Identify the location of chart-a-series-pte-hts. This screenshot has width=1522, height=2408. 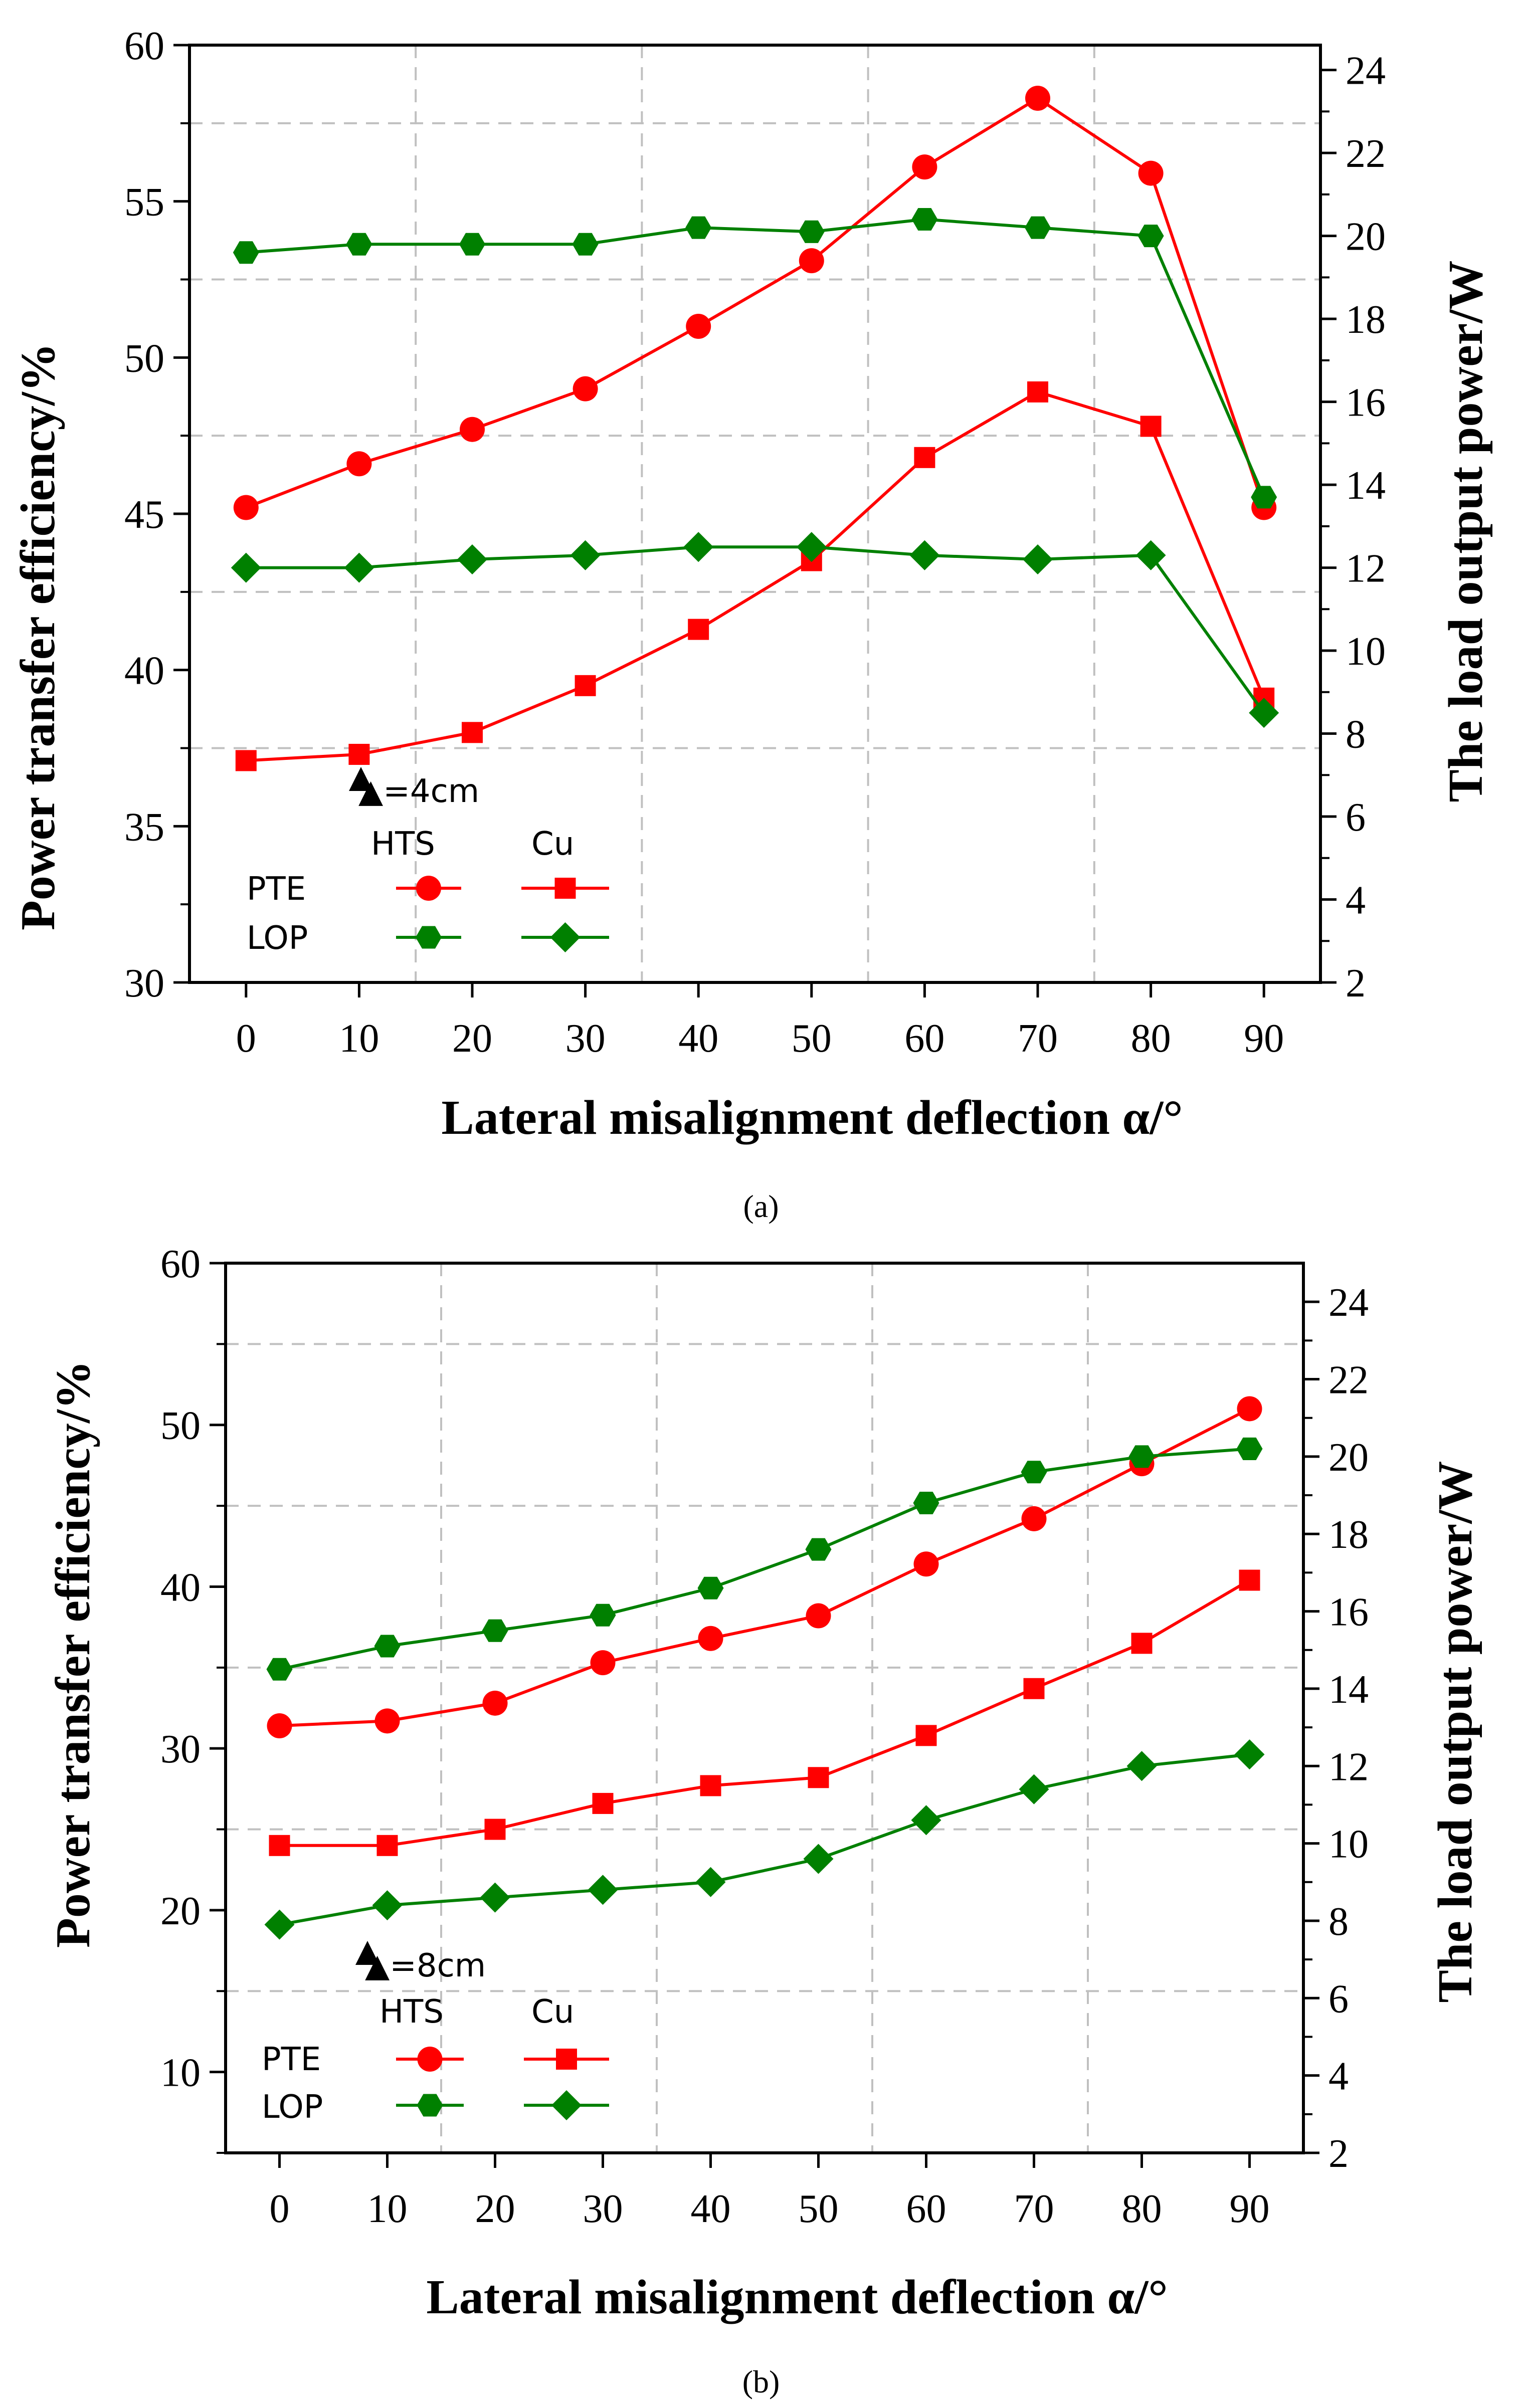
(755, 303).